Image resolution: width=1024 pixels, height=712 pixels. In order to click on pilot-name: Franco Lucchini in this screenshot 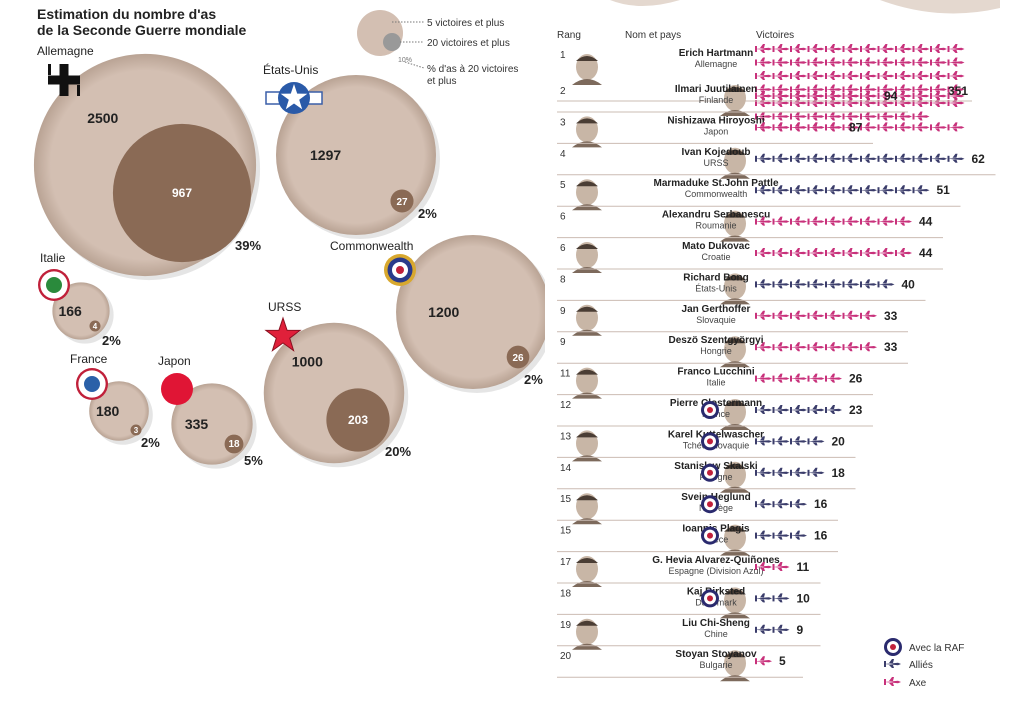, I will do `click(715, 372)`.